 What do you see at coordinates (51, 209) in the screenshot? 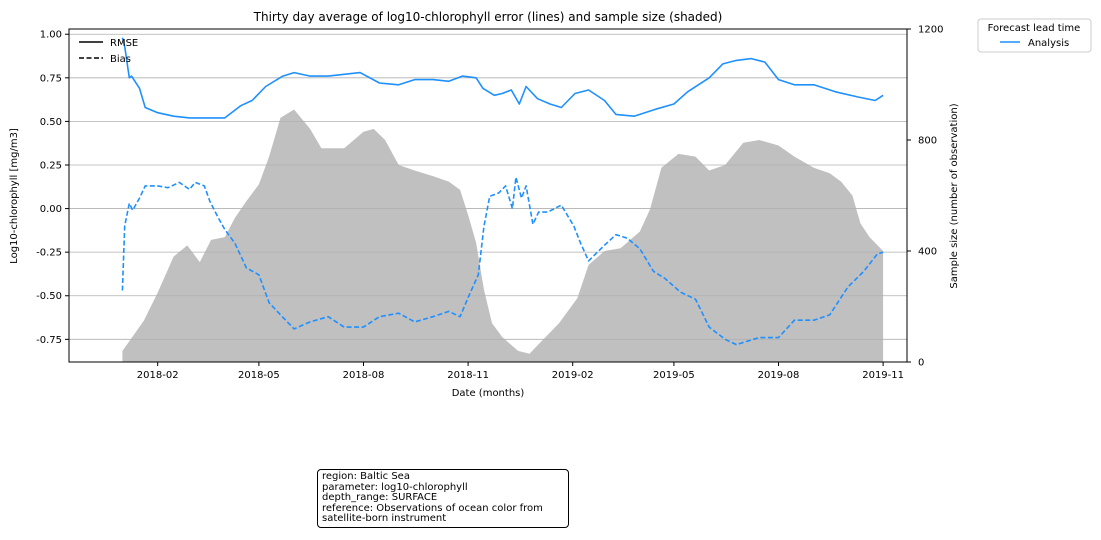
I see `y-left-tick-label-4: 0.00` at bounding box center [51, 209].